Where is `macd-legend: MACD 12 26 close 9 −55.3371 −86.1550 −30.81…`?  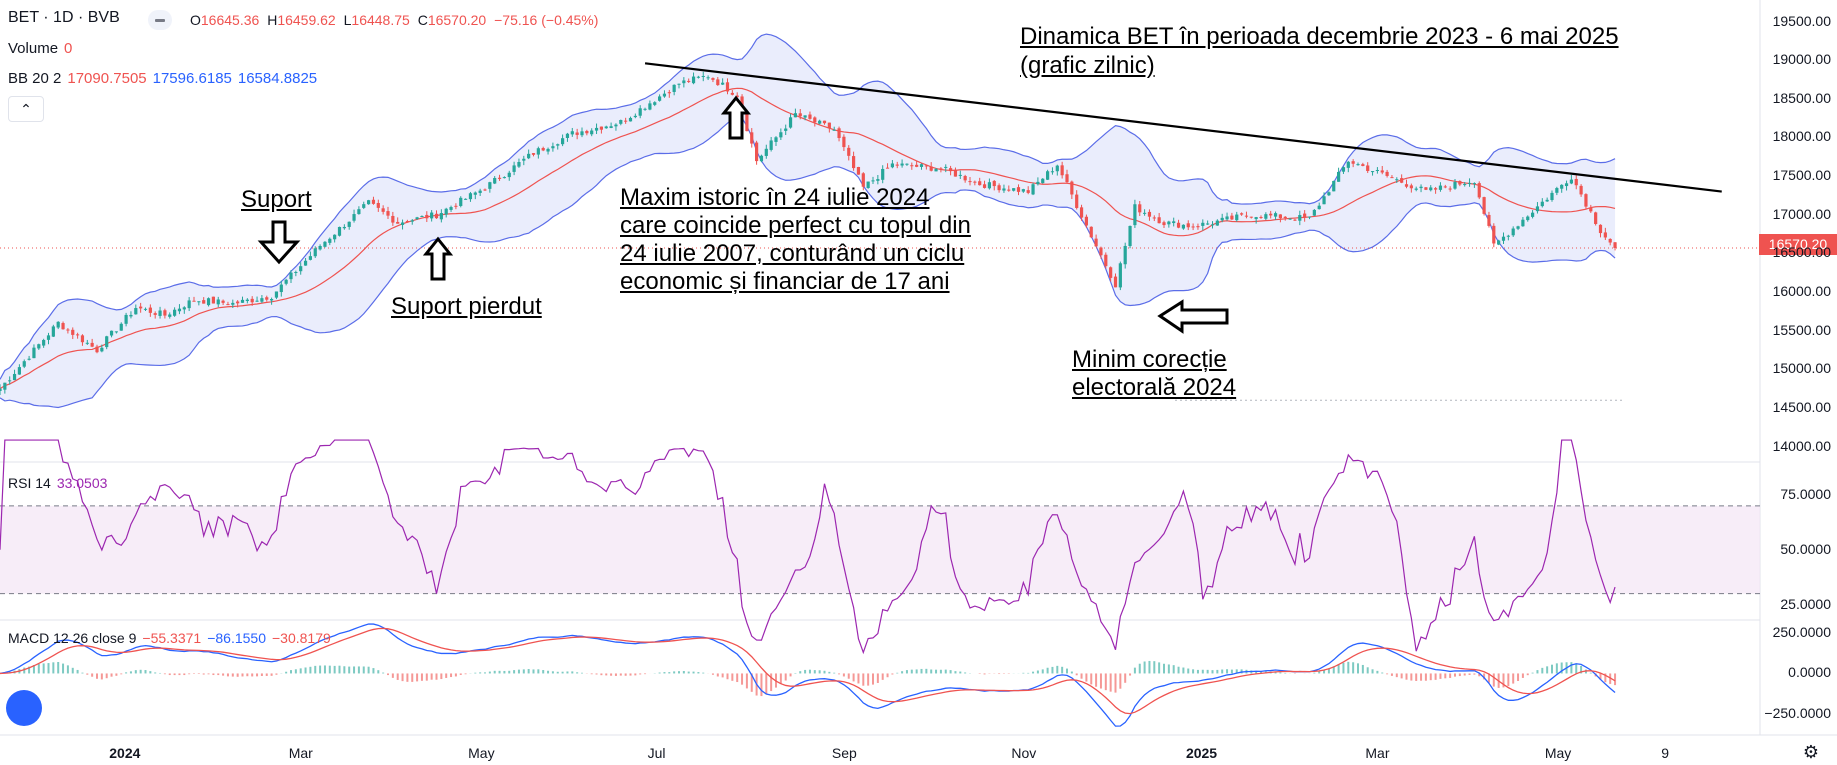 macd-legend: MACD 12 26 close 9 −55.3371 −86.1550 −30.81… is located at coordinates (172, 638).